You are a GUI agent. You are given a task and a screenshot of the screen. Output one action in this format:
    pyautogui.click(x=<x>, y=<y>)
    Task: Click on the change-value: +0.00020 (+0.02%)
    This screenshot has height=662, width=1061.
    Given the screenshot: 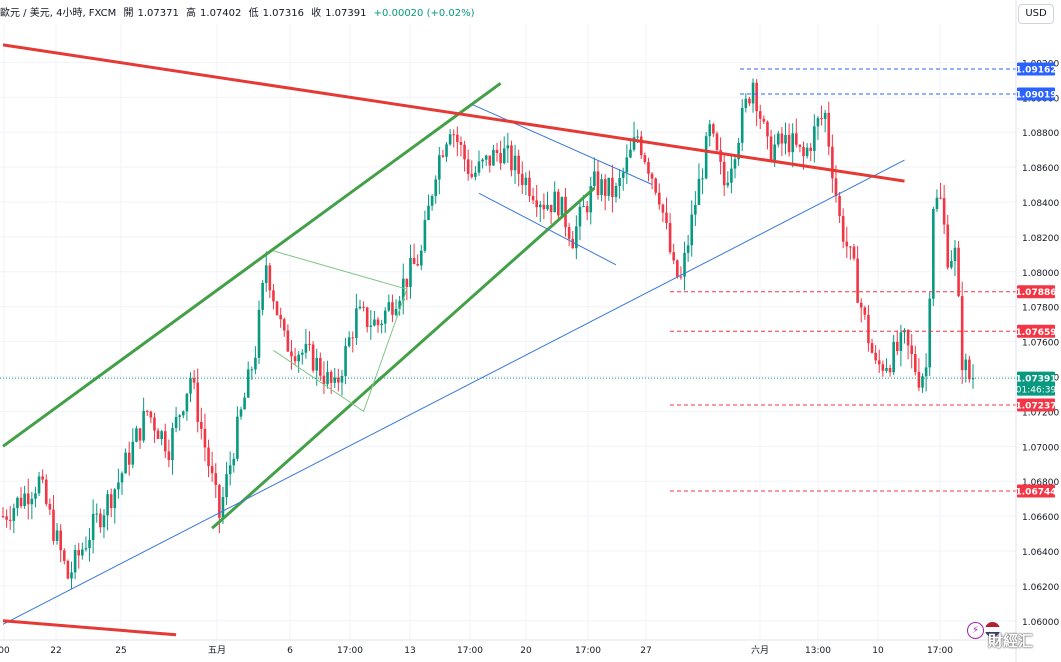 What is the action you would take?
    pyautogui.click(x=424, y=13)
    